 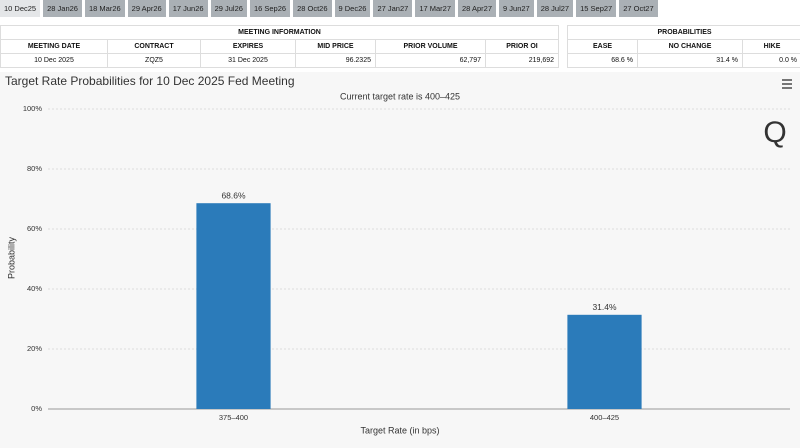 I want to click on x-tick-label: 400–425, so click(x=604, y=417).